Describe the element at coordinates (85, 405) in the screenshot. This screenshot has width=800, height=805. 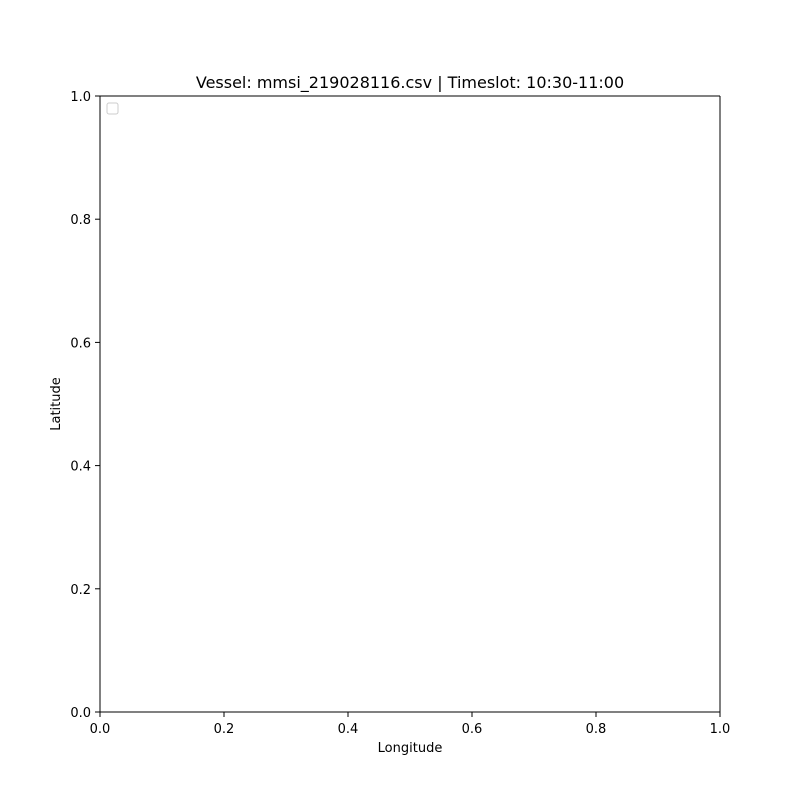
I see `y-axis-ticks: 0.0 0.2 0.4 0.6 0.8 1.0` at that location.